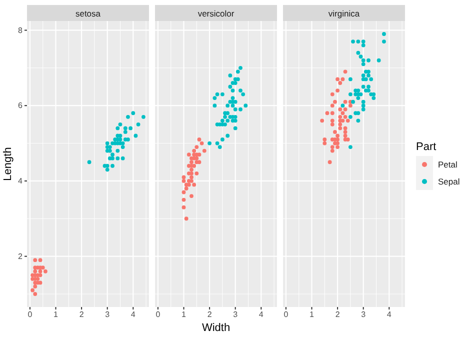 This screenshot has width=474, height=338. I want to click on chart-title: virginica, so click(344, 13).